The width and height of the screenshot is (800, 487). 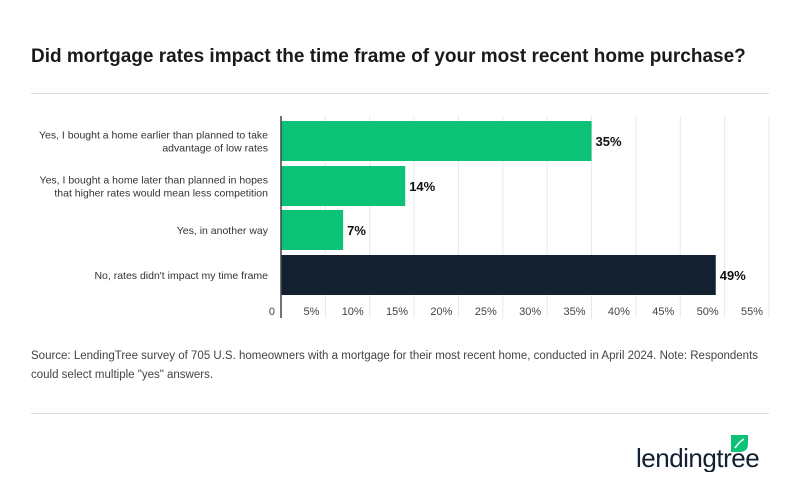 What do you see at coordinates (181, 276) in the screenshot?
I see `category-label: No, rates didn't impact my time frame` at bounding box center [181, 276].